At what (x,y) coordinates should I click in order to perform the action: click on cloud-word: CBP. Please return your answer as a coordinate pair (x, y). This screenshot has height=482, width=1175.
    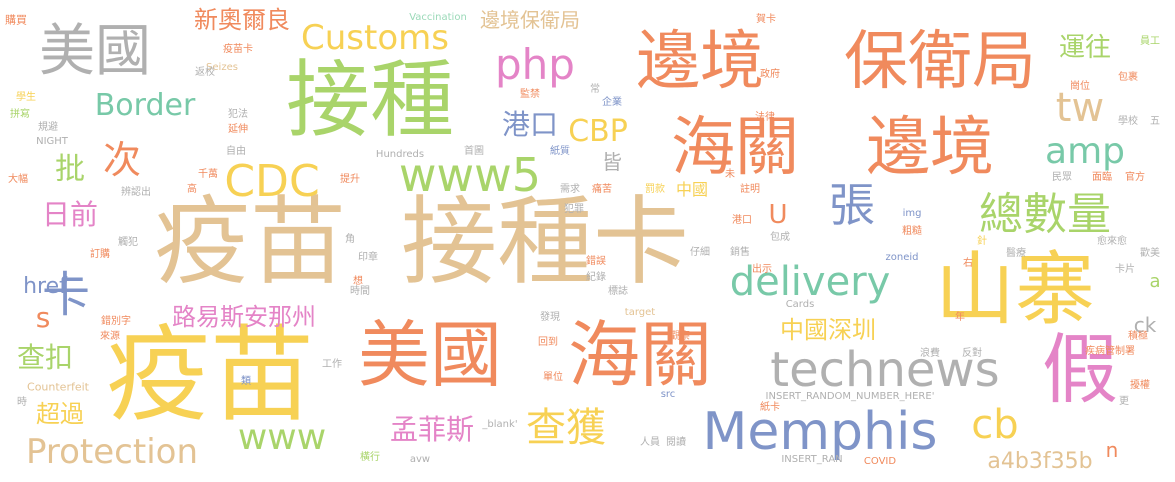
    Looking at the image, I should click on (598, 131).